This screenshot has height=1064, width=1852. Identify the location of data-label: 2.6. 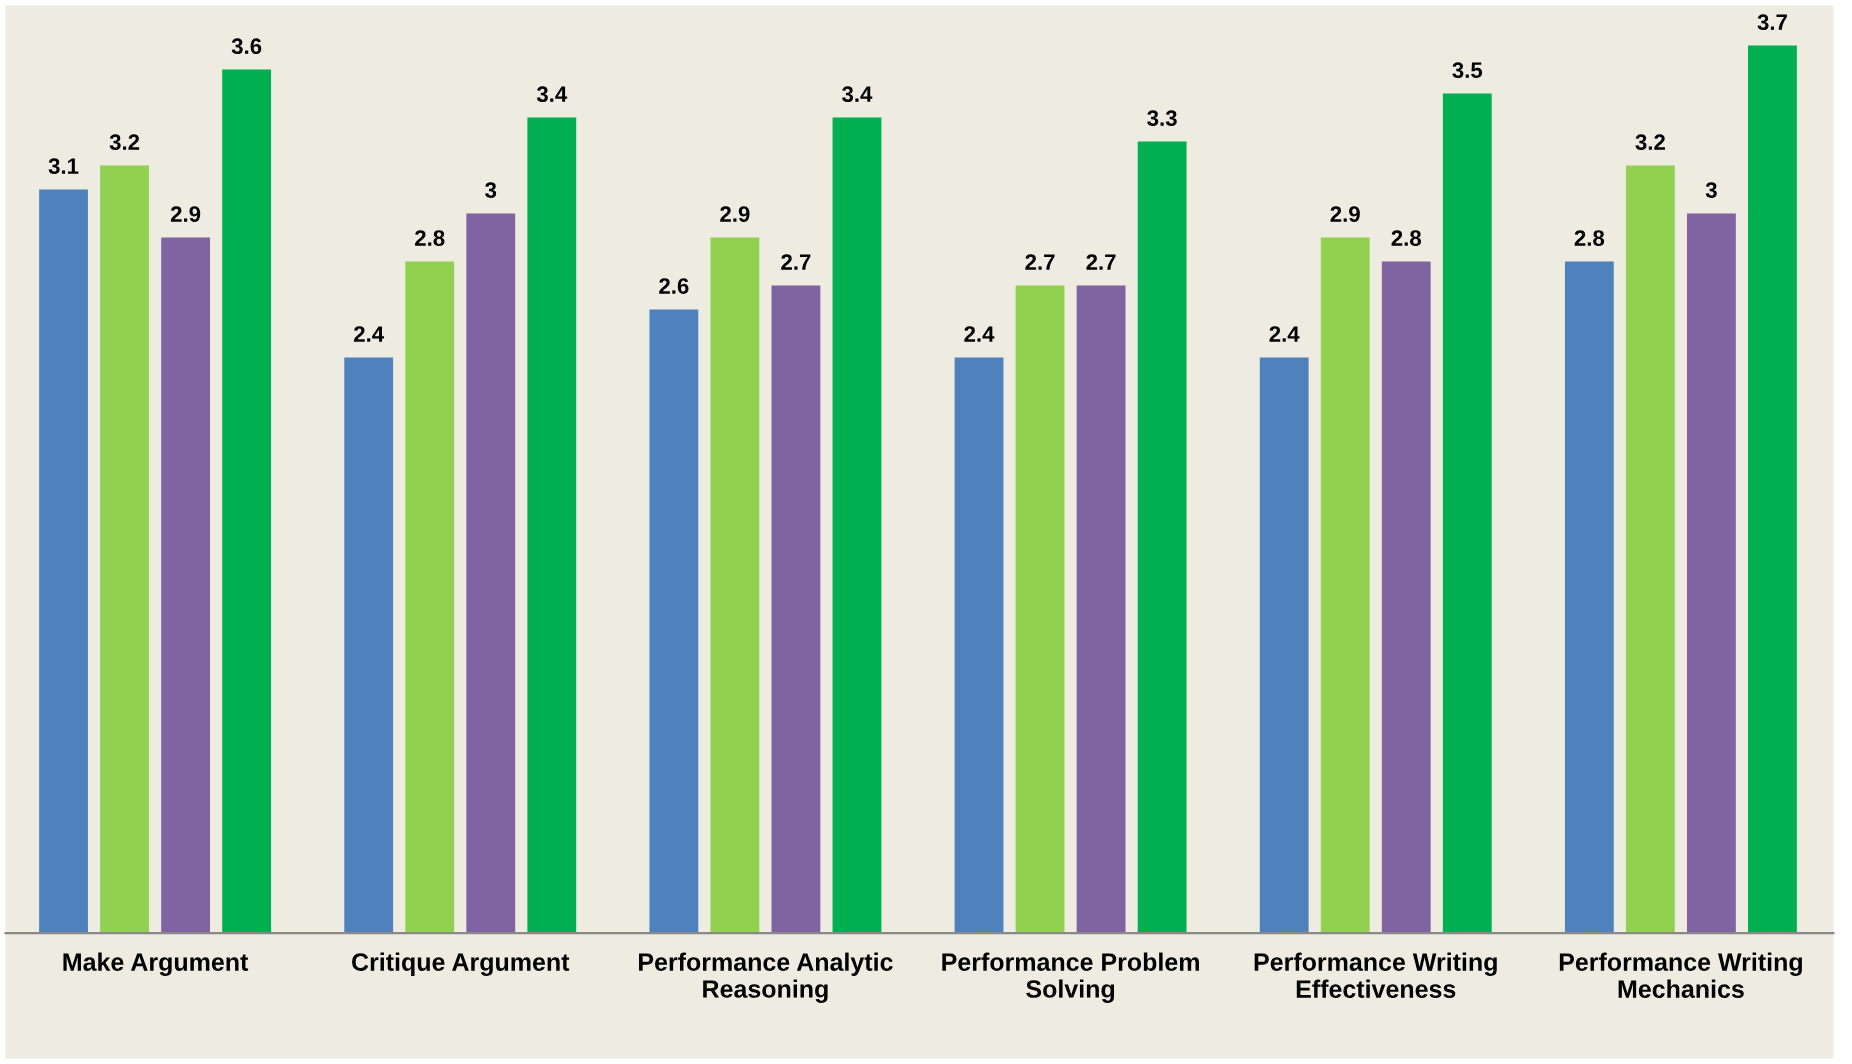
(674, 286).